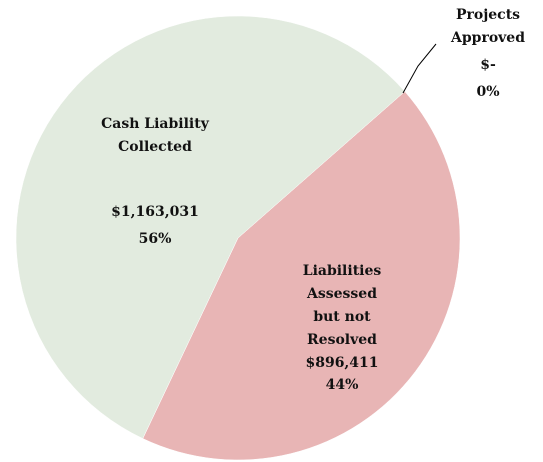 The height and width of the screenshot is (462, 543). Describe the element at coordinates (488, 26) in the screenshot. I see `slice-label: Projects Approved` at that location.